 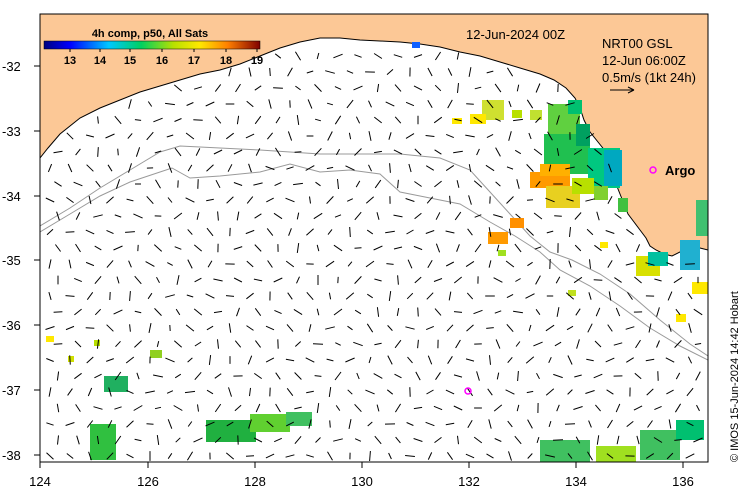 I want to click on y-tick-label: -32, so click(x=11, y=66).